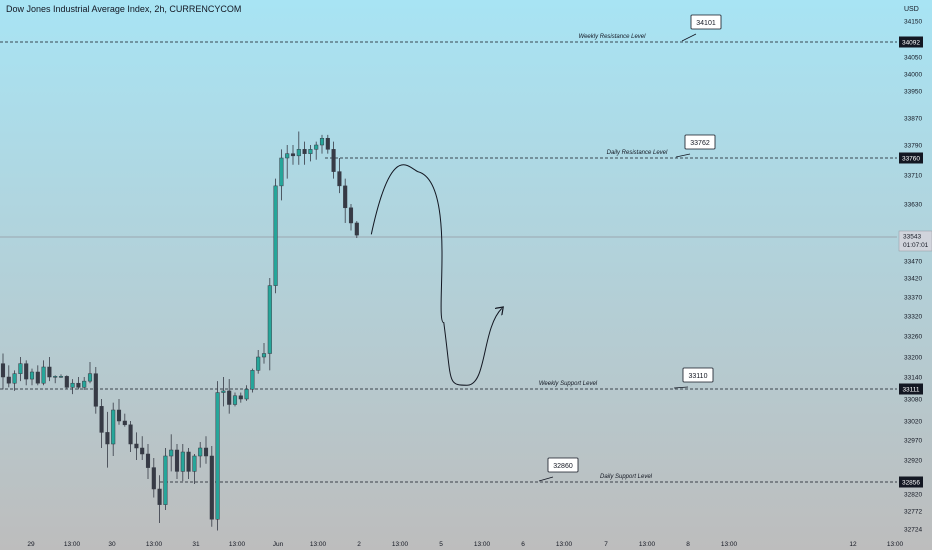 This screenshot has height=550, width=932. What do you see at coordinates (436, 275) in the screenshot?
I see `projection-arrow` at bounding box center [436, 275].